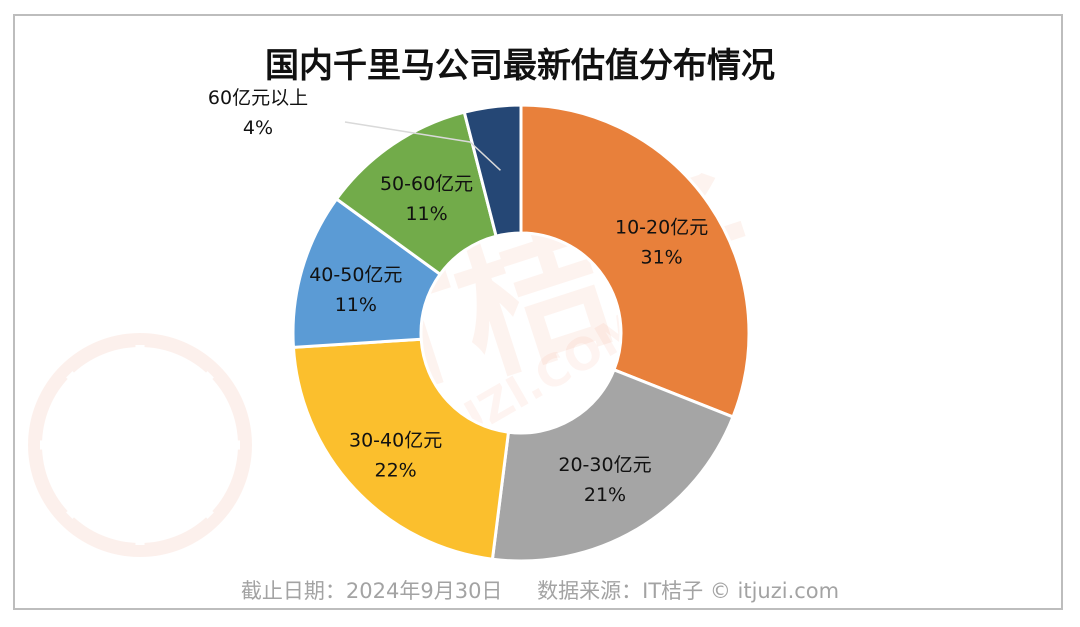  What do you see at coordinates (371, 591) in the screenshot?
I see `cutoff-date: 截止日期：2024年9月30日` at bounding box center [371, 591].